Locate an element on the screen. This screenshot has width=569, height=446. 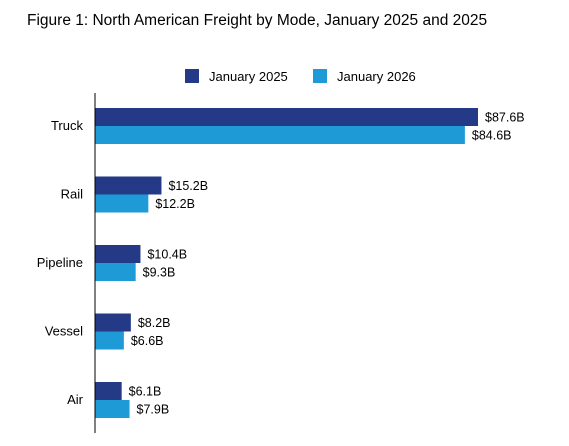
category-label-vessel: Vessel is located at coordinates (64, 331).